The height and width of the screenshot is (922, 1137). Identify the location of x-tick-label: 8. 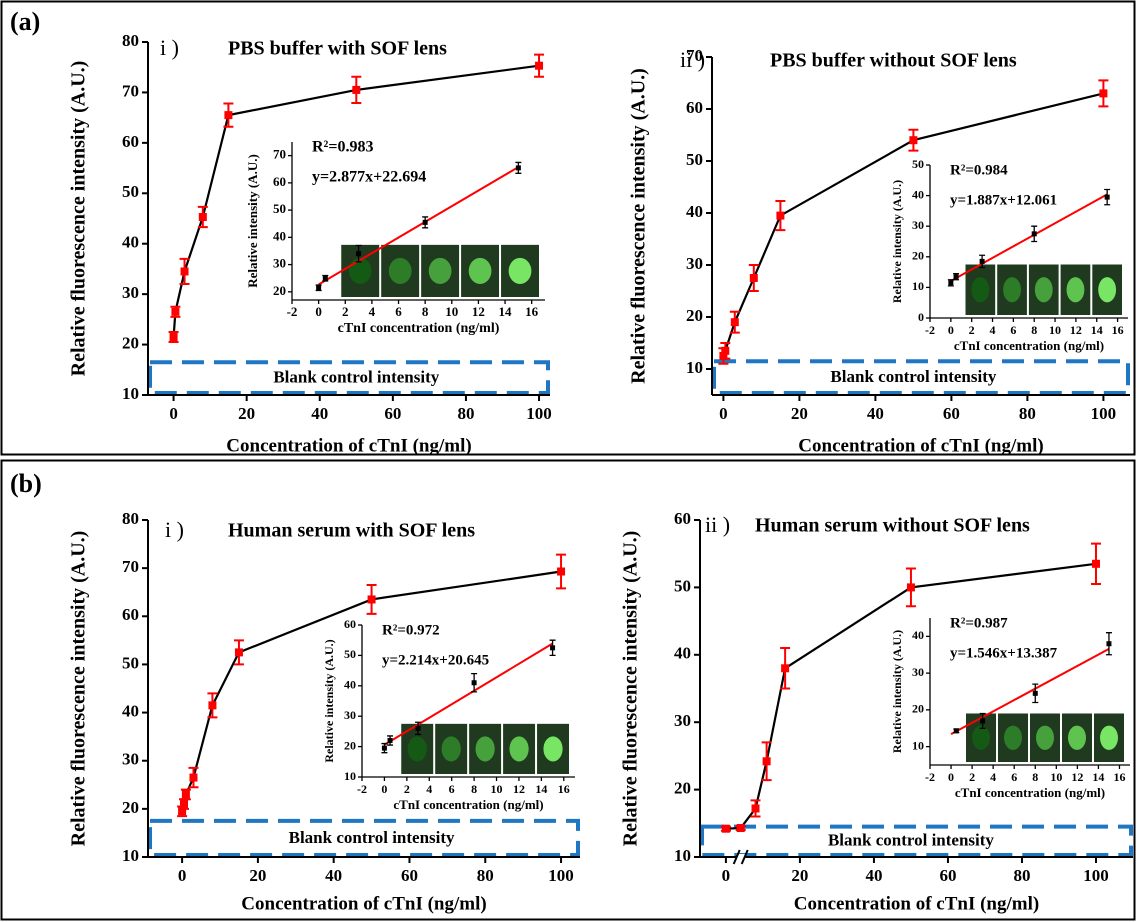
(1034, 330).